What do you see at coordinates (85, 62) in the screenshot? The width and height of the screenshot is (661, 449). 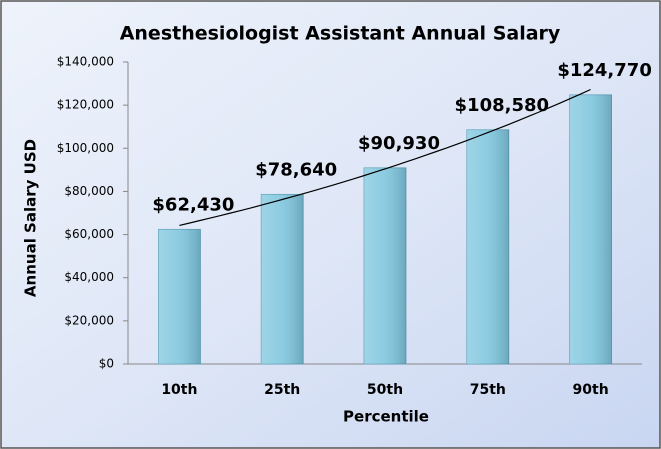 I see `y-tick-label: $140,000` at bounding box center [85, 62].